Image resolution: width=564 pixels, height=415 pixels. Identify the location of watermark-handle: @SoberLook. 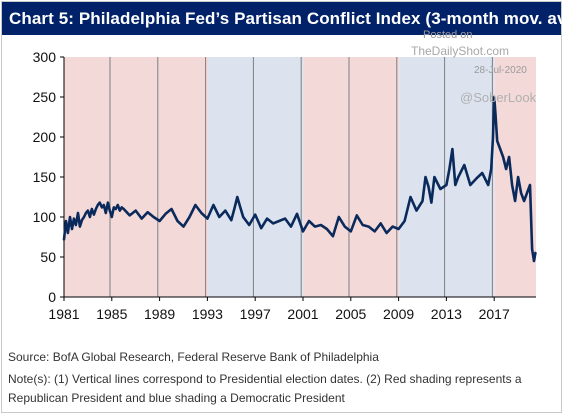
(498, 97).